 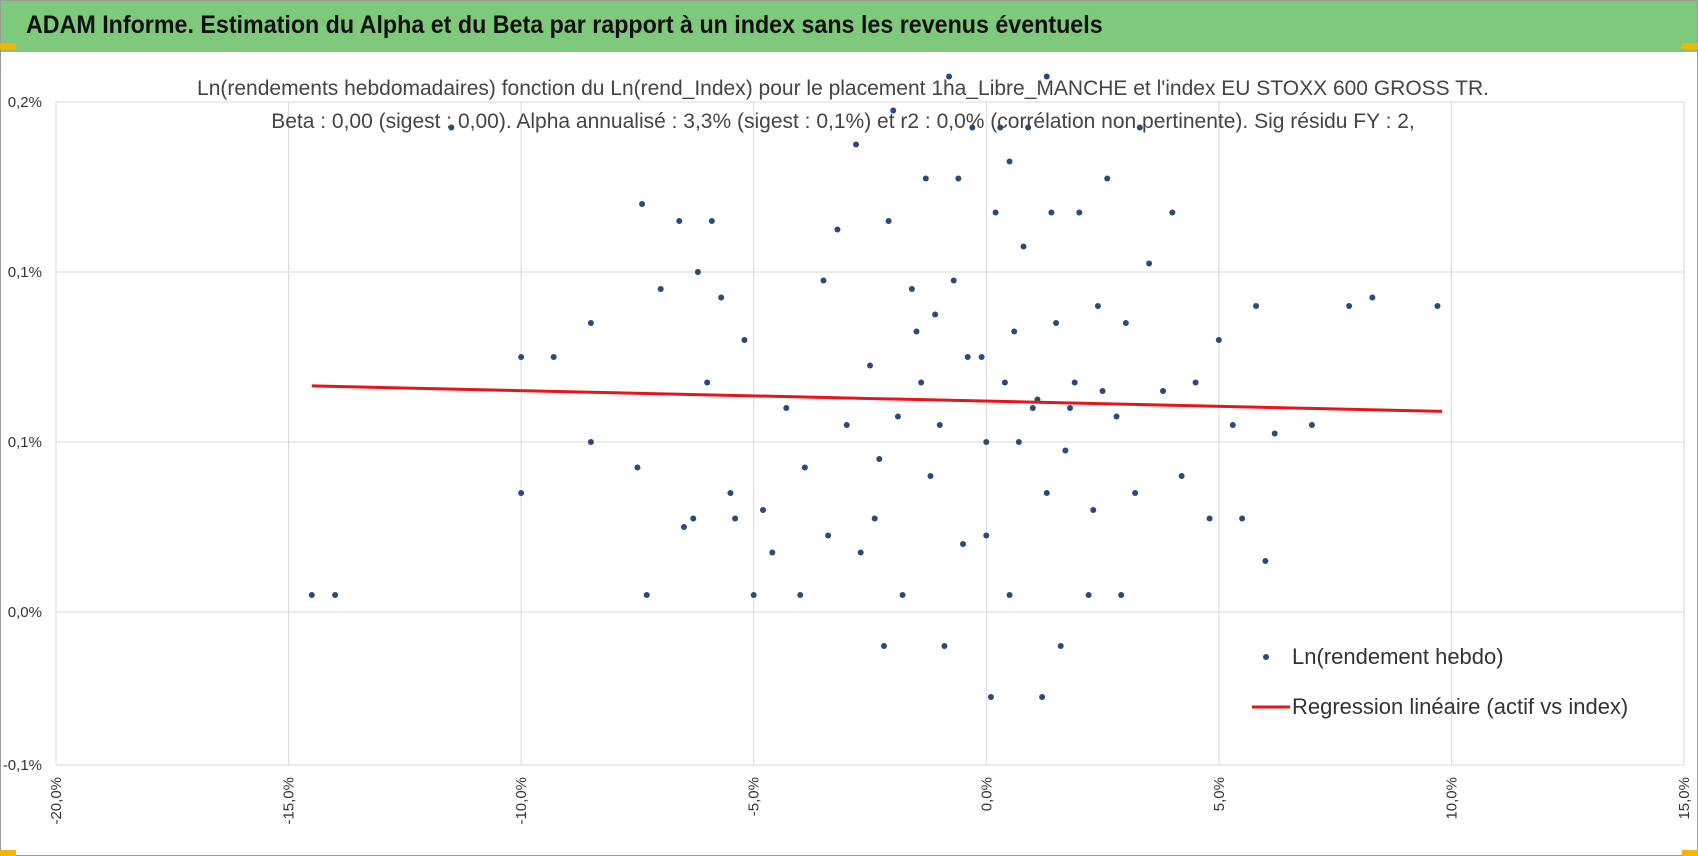 I want to click on x-tick-label: -10,0%, so click(x=521, y=801).